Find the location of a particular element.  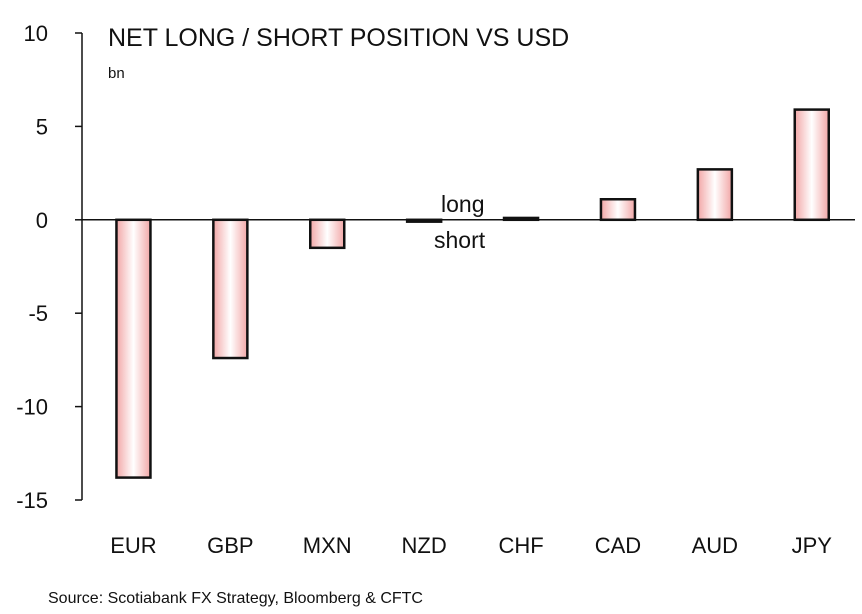

y-tick-label: -10 is located at coordinates (32, 407).